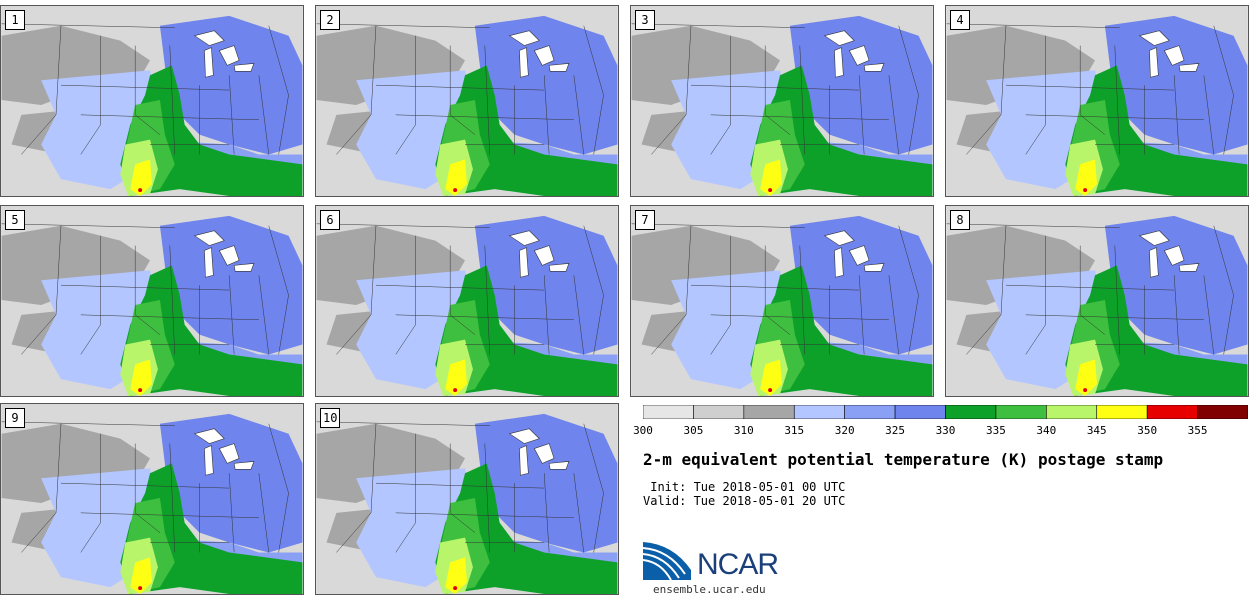 The width and height of the screenshot is (1260, 597). Describe the element at coordinates (960, 20) in the screenshot. I see `member-number-label: 4` at that location.